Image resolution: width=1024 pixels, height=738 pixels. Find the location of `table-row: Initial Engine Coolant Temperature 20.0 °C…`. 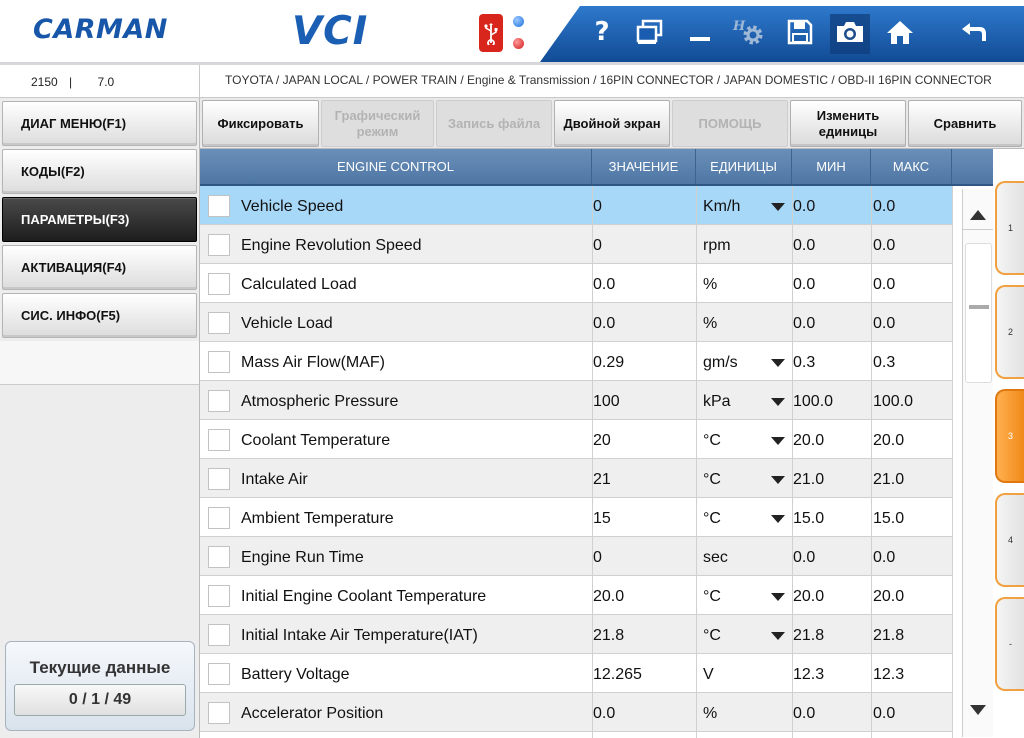

table-row: Initial Engine Coolant Temperature 20.0 °C… is located at coordinates (576, 595).